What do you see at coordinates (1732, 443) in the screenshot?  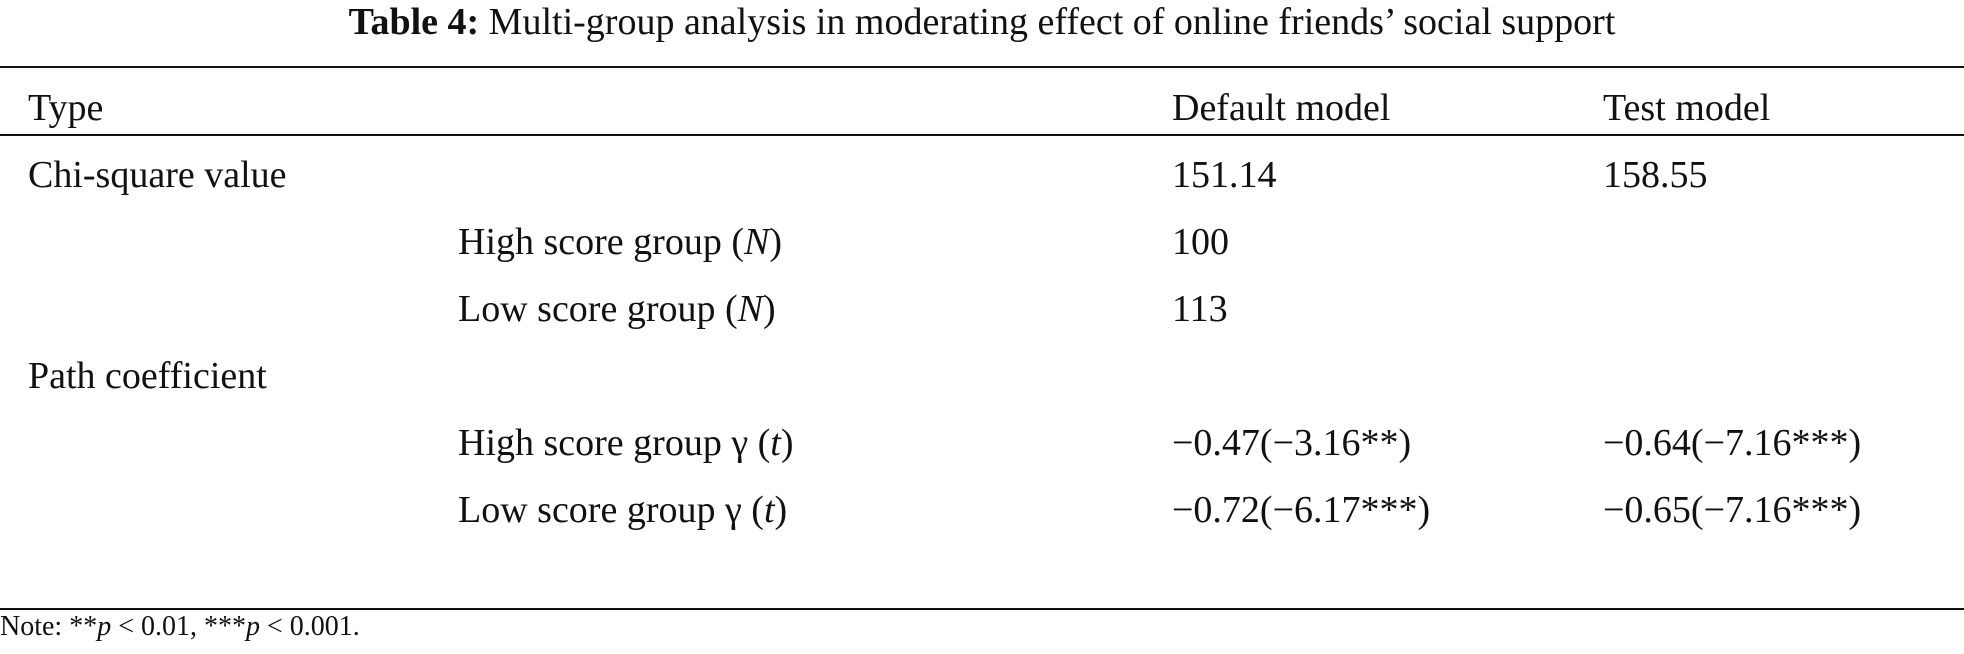 I see `test-value: −0.64(−7.16***)` at bounding box center [1732, 443].